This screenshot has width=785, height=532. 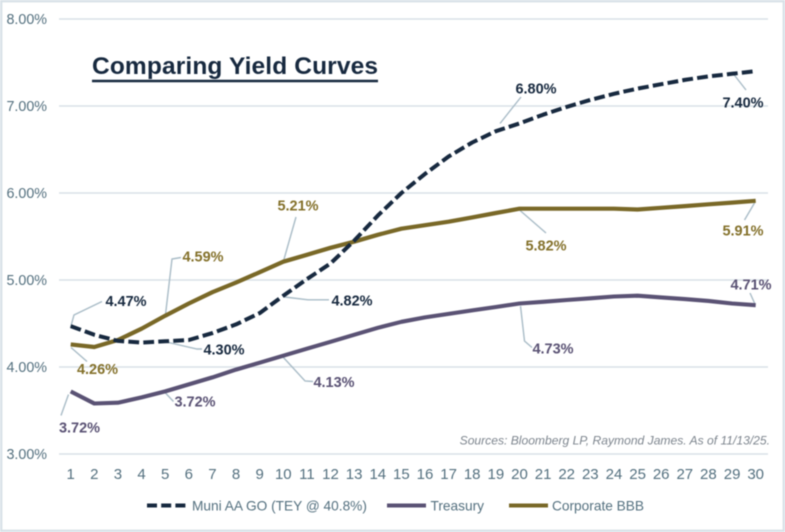 What do you see at coordinates (351, 301) in the screenshot?
I see `svg-text: 4.82%` at bounding box center [351, 301].